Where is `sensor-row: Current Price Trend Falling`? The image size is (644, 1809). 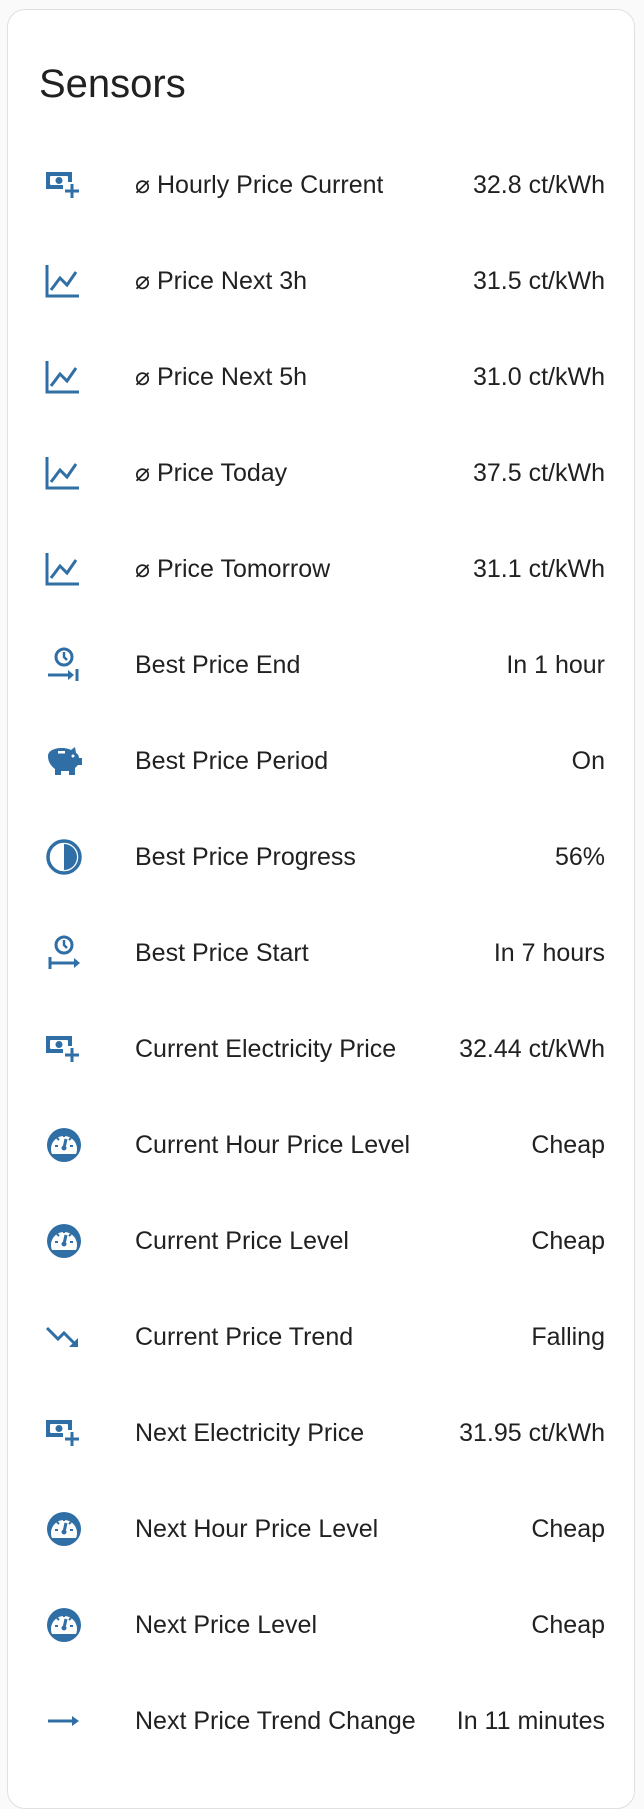
sensor-row: Current Price Trend Falling is located at coordinates (322, 1337).